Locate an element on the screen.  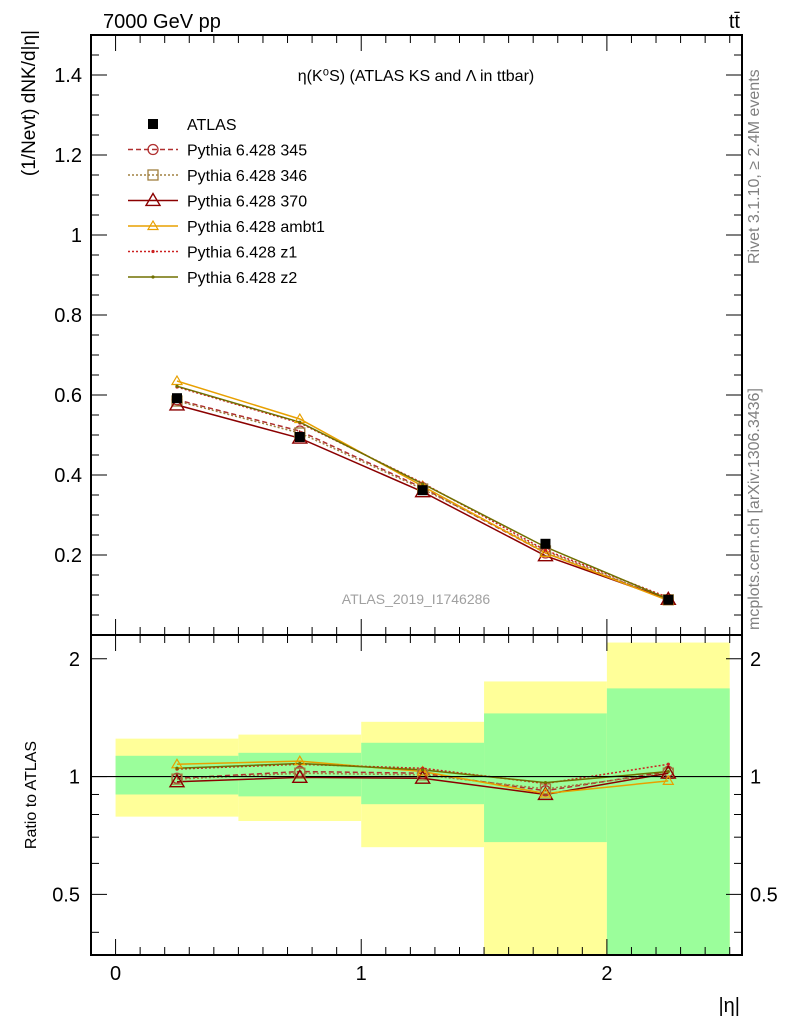
energy-label: 7000 GeV pp is located at coordinates (162, 22).